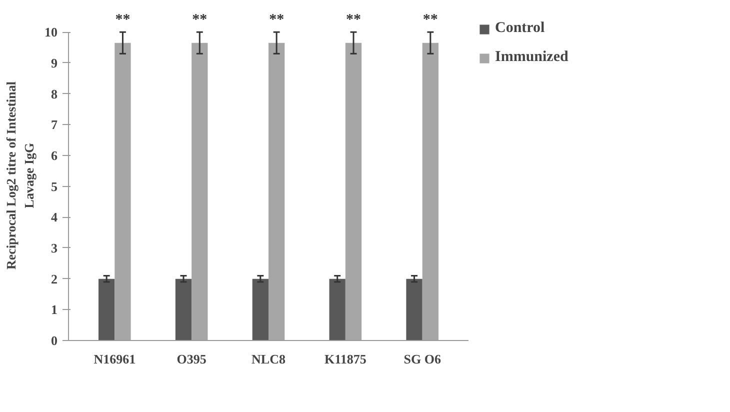 The image size is (730, 412). What do you see at coordinates (54, 155) in the screenshot?
I see `y-tick-label: 6` at bounding box center [54, 155].